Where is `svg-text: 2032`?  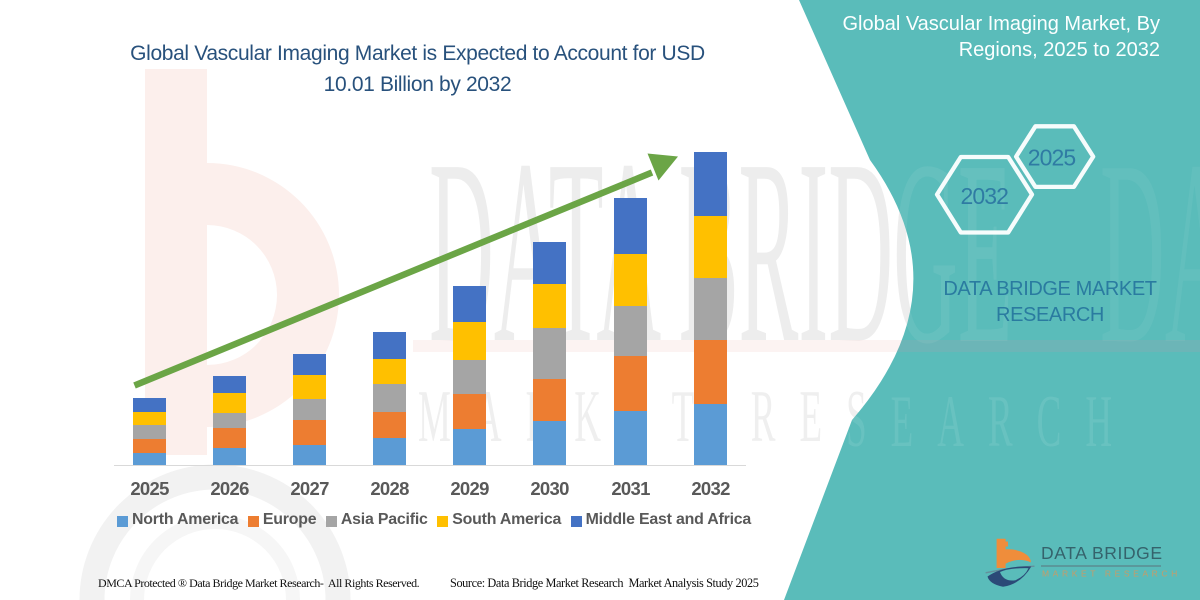
svg-text: 2032 is located at coordinates (985, 196).